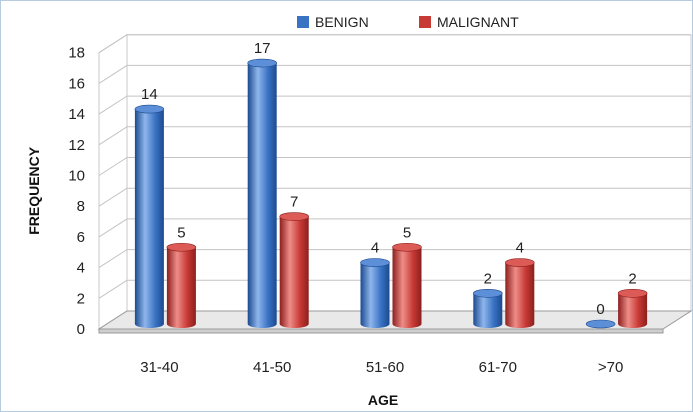  I want to click on legend-label: MALIGNANT, so click(478, 22).